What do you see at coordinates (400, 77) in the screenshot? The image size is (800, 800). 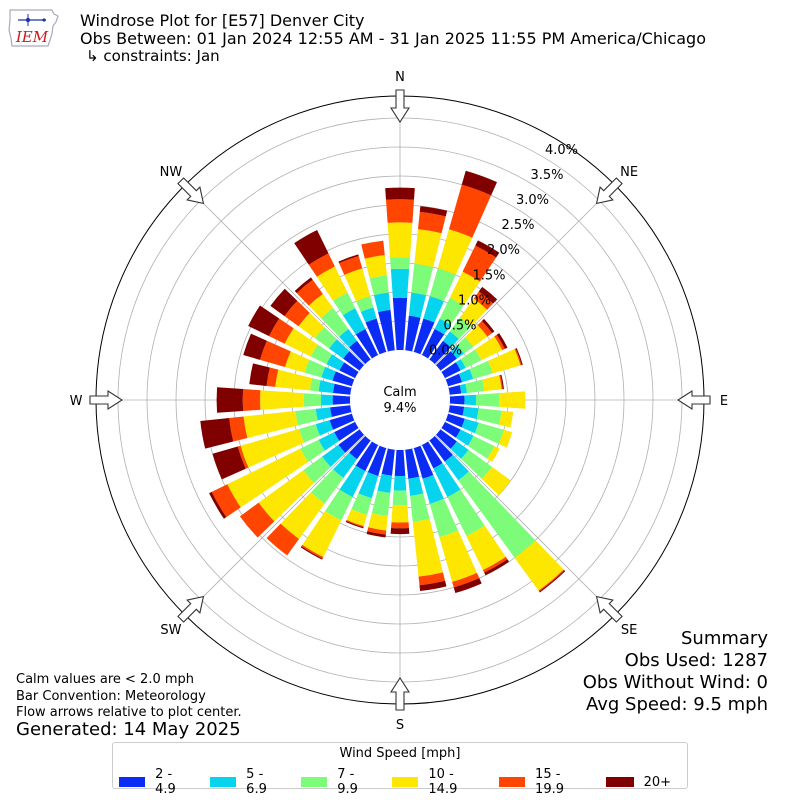 I see `compass-label: N` at bounding box center [400, 77].